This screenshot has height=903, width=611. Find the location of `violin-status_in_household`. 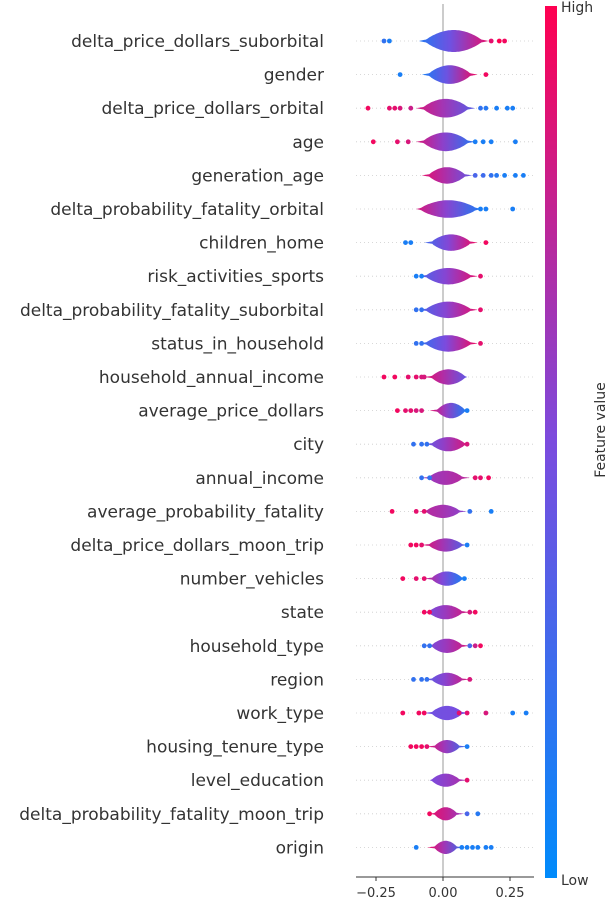

violin-status_in_household is located at coordinates (448, 343).